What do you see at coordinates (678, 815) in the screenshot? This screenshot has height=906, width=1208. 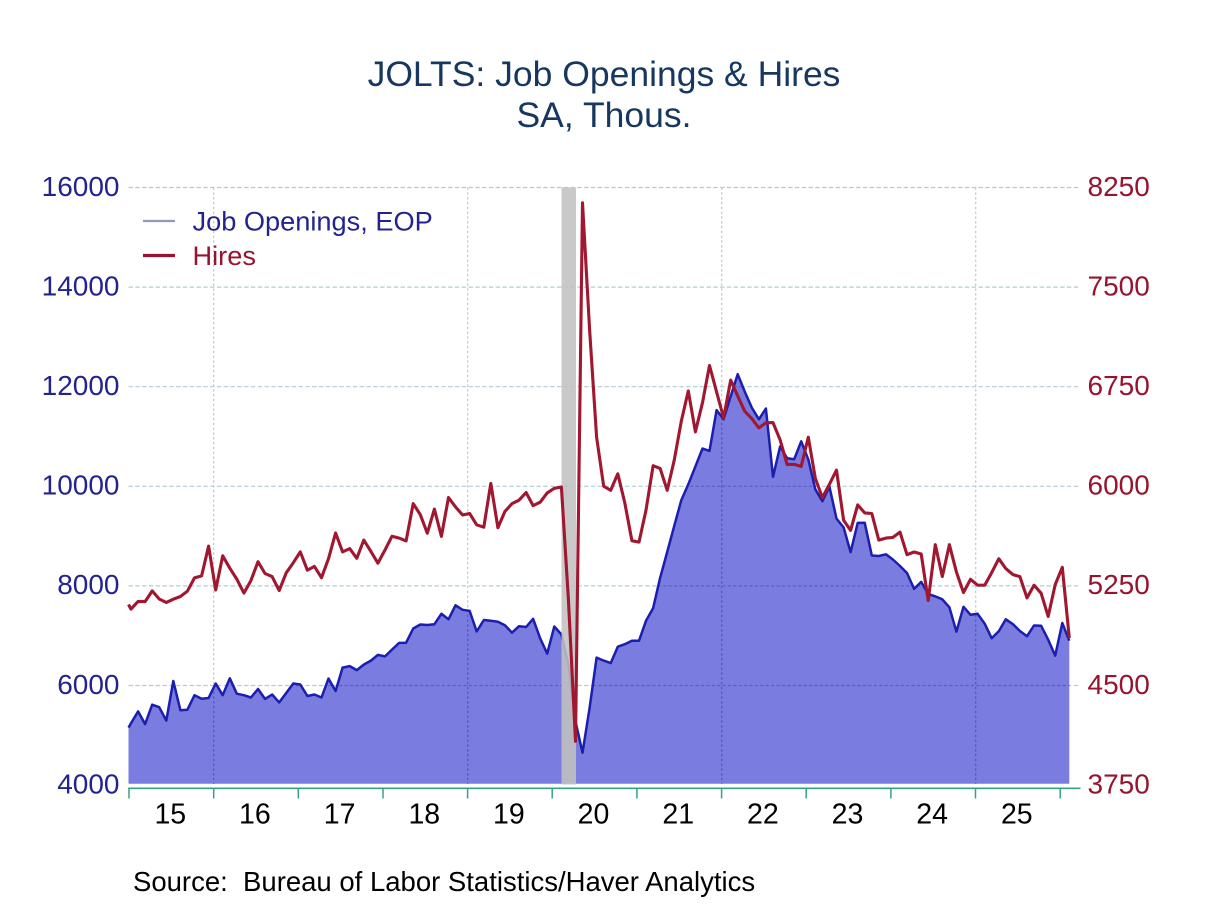 I see `svg-text: 21` at bounding box center [678, 815].